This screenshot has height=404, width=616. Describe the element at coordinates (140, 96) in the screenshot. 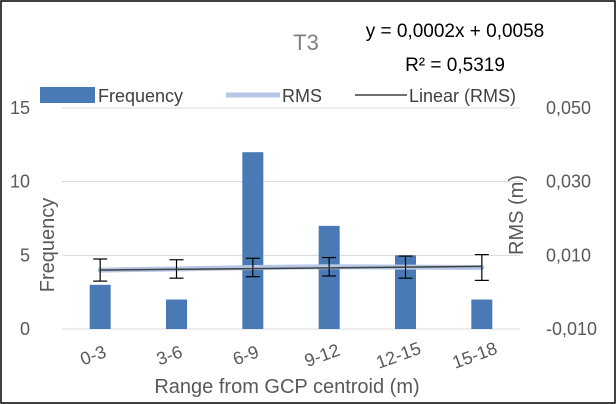

I see `legend-label-frequency: Frequency` at that location.